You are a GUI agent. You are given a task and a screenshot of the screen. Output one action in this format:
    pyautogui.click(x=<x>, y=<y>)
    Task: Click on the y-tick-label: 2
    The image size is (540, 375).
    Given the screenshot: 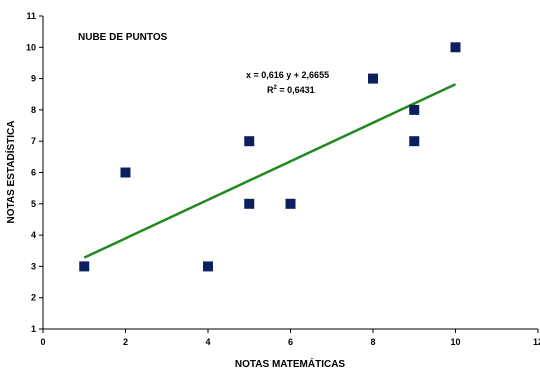 What is the action you would take?
    pyautogui.click(x=33, y=298)
    